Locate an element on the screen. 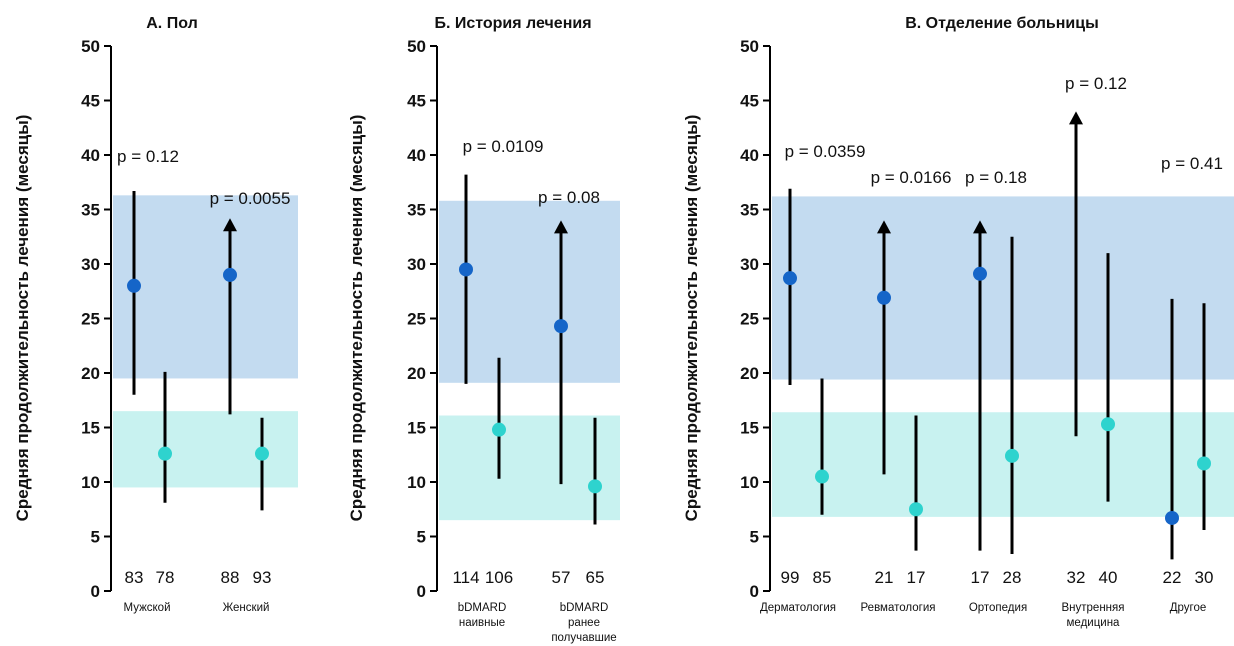  panel-2-y-tick-label: 25 is located at coordinates (416, 319).